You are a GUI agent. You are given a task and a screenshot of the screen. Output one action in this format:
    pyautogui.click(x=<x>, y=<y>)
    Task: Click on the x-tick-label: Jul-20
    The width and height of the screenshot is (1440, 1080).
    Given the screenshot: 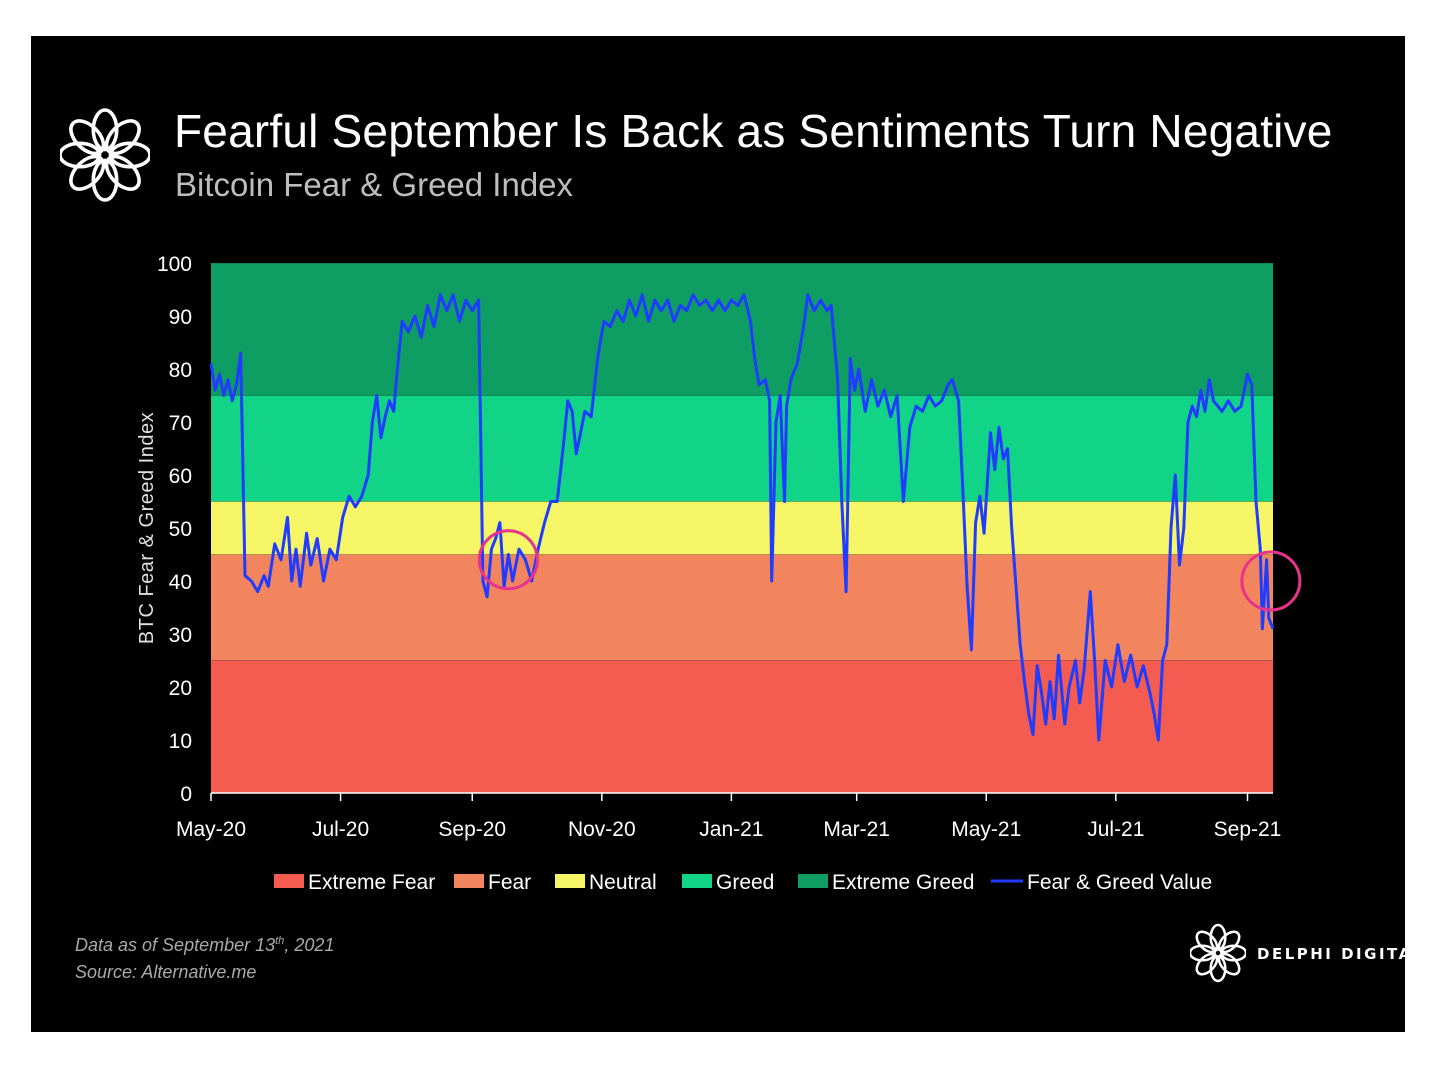 What is the action you would take?
    pyautogui.click(x=340, y=829)
    